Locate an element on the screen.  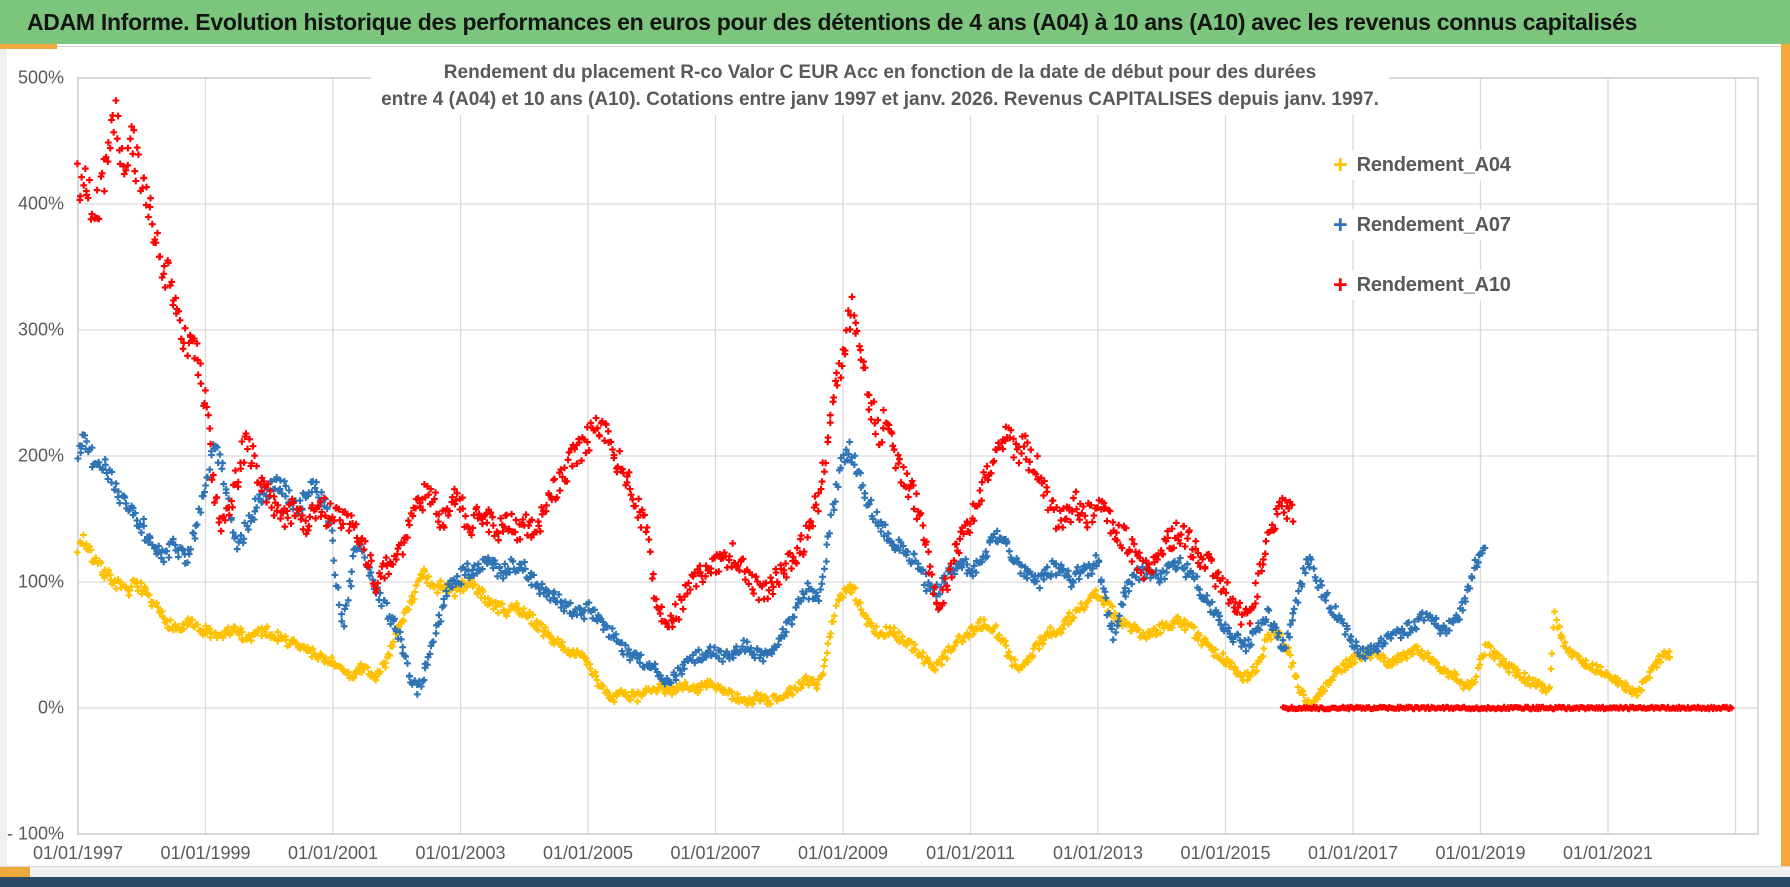
x-axis-tick-label: 01/01/2013 is located at coordinates (1098, 853).